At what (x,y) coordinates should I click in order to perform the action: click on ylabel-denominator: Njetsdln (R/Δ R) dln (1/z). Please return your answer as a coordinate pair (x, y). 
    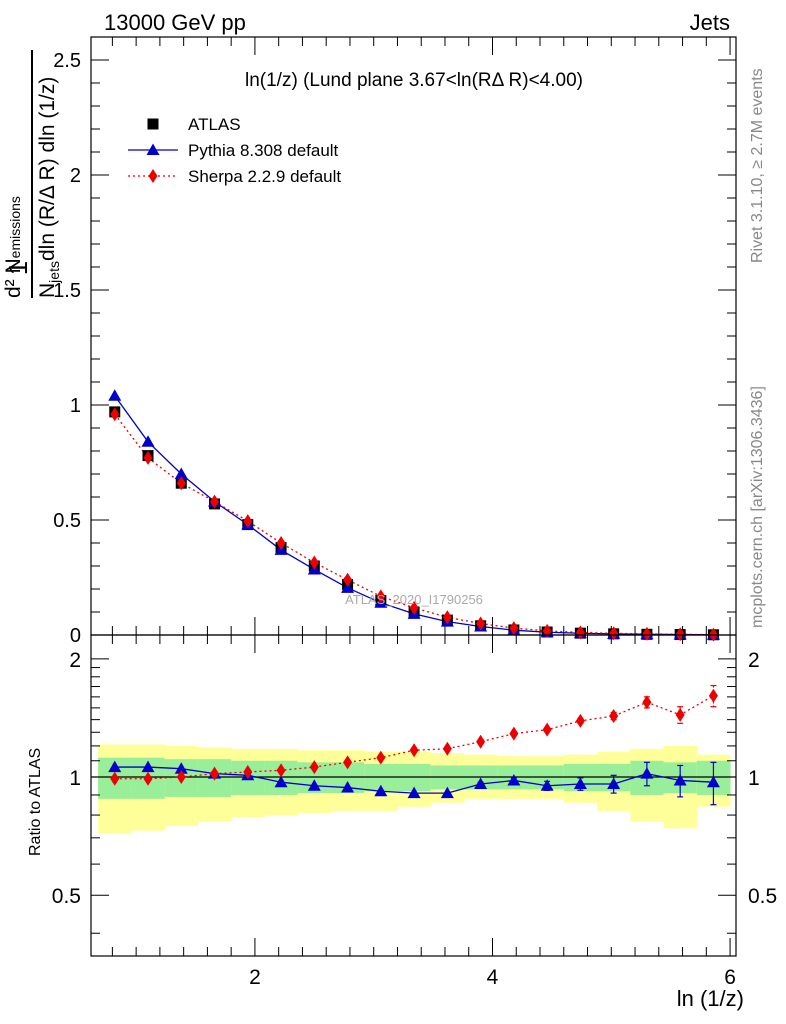
    Looking at the image, I should click on (49, 187).